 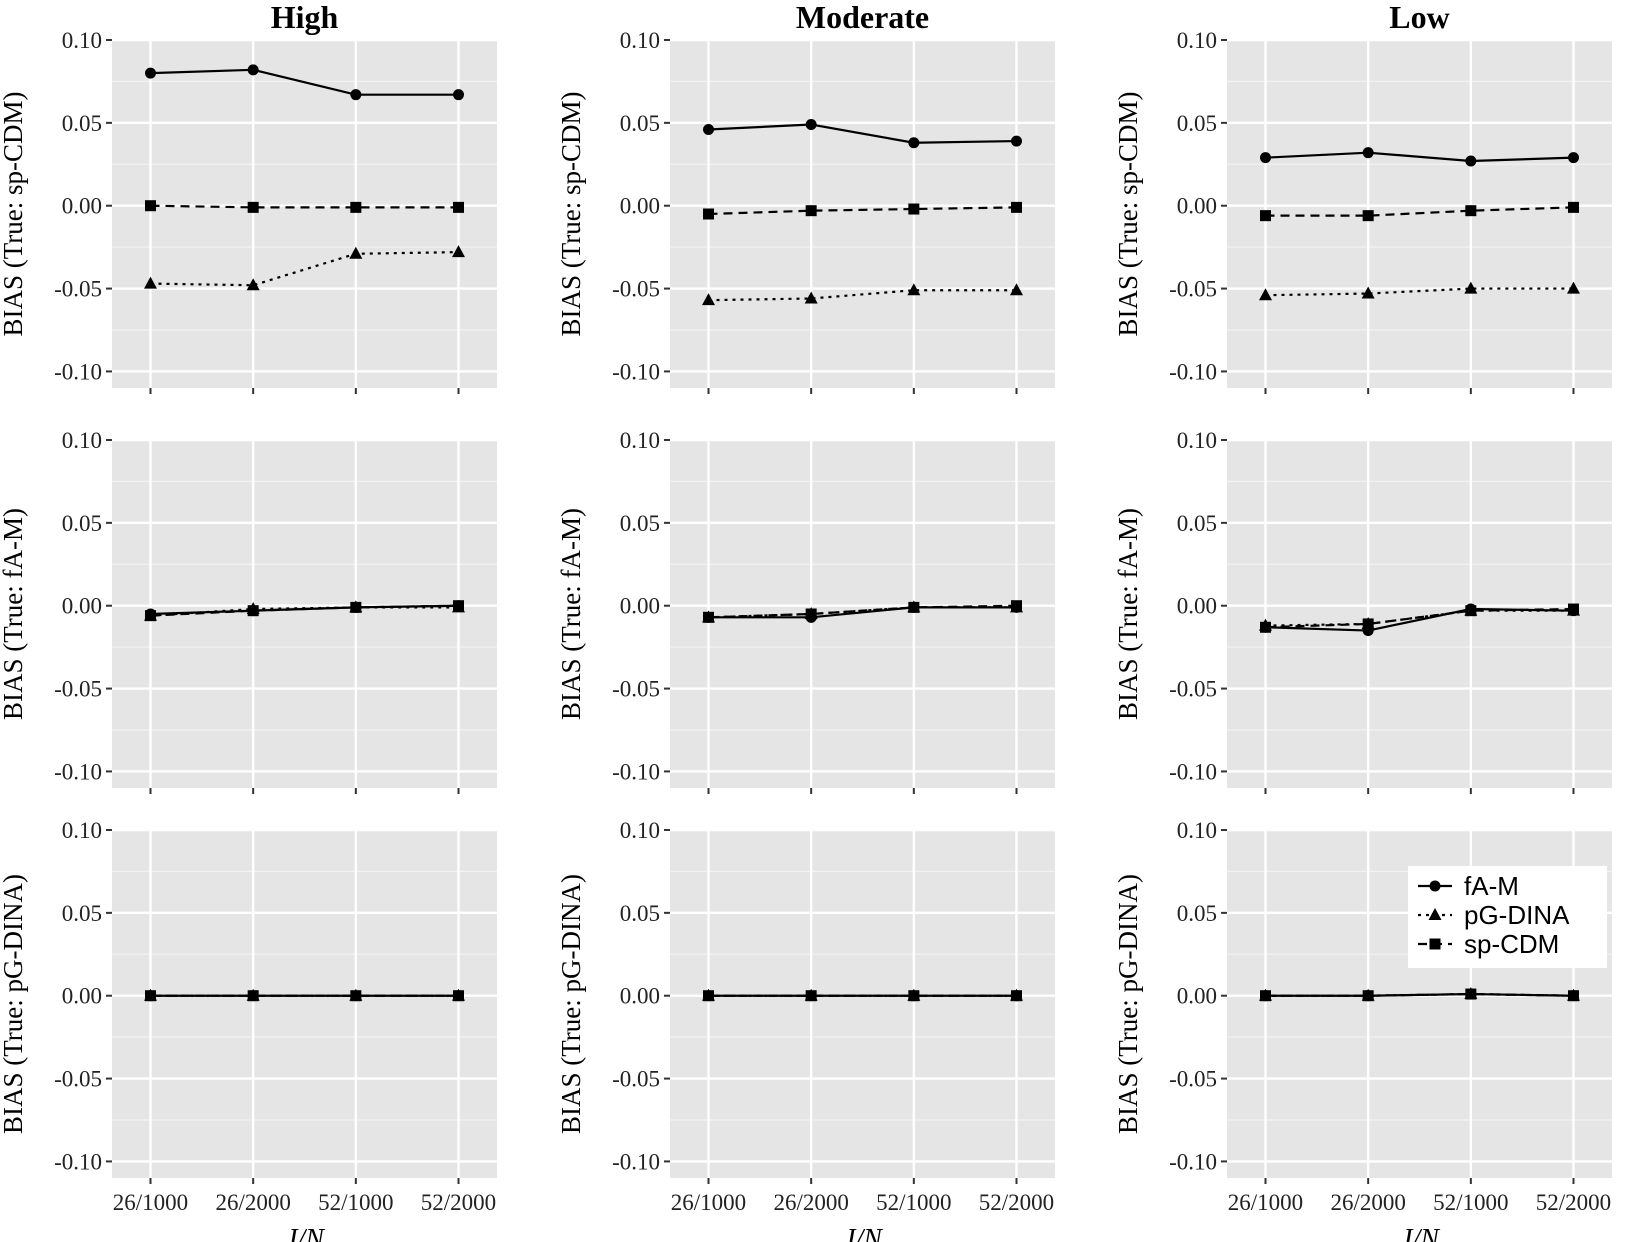 What do you see at coordinates (1128, 213) in the screenshot?
I see `y-axis-label: BIAS (True: sp-CDM)` at bounding box center [1128, 213].